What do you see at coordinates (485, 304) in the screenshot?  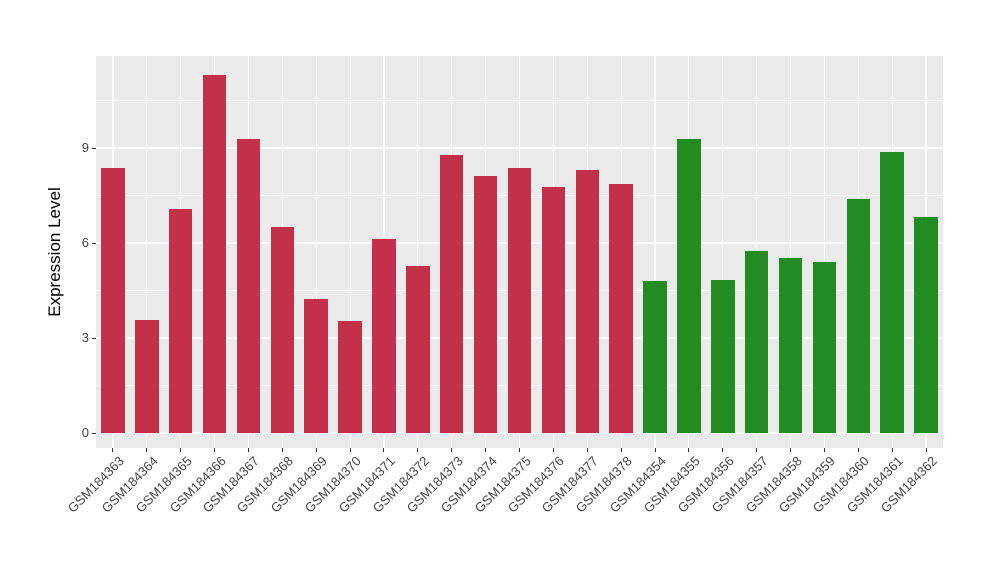 I see `bar-GSM184374` at bounding box center [485, 304].